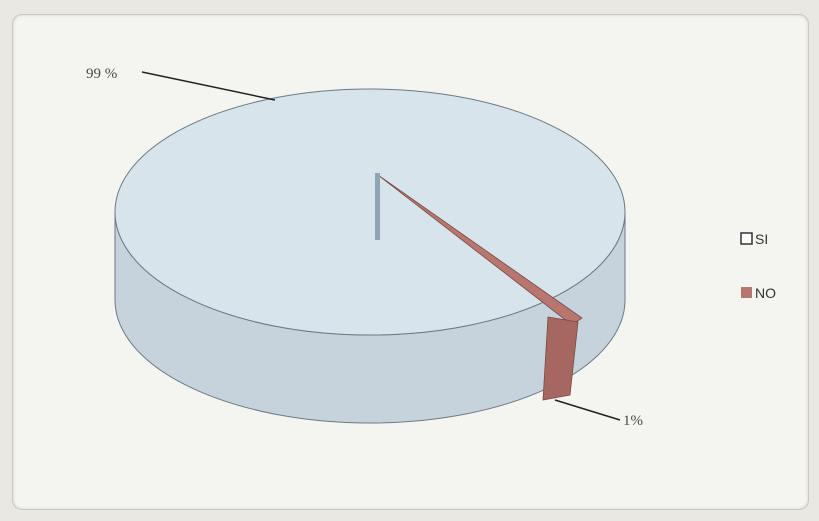  Describe the element at coordinates (746, 238) in the screenshot. I see `legend-swatch-si` at that location.